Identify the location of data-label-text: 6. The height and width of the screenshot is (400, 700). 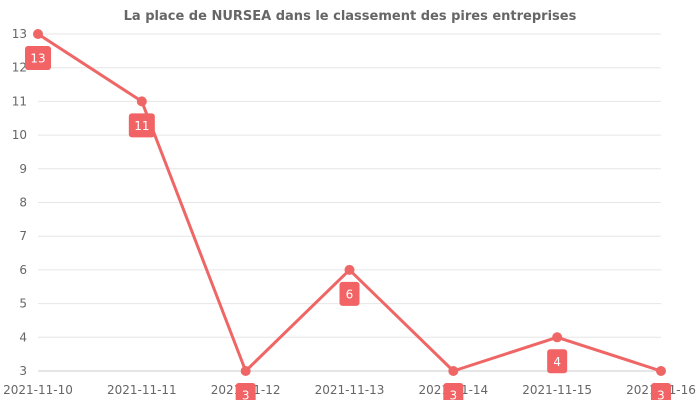
(350, 294).